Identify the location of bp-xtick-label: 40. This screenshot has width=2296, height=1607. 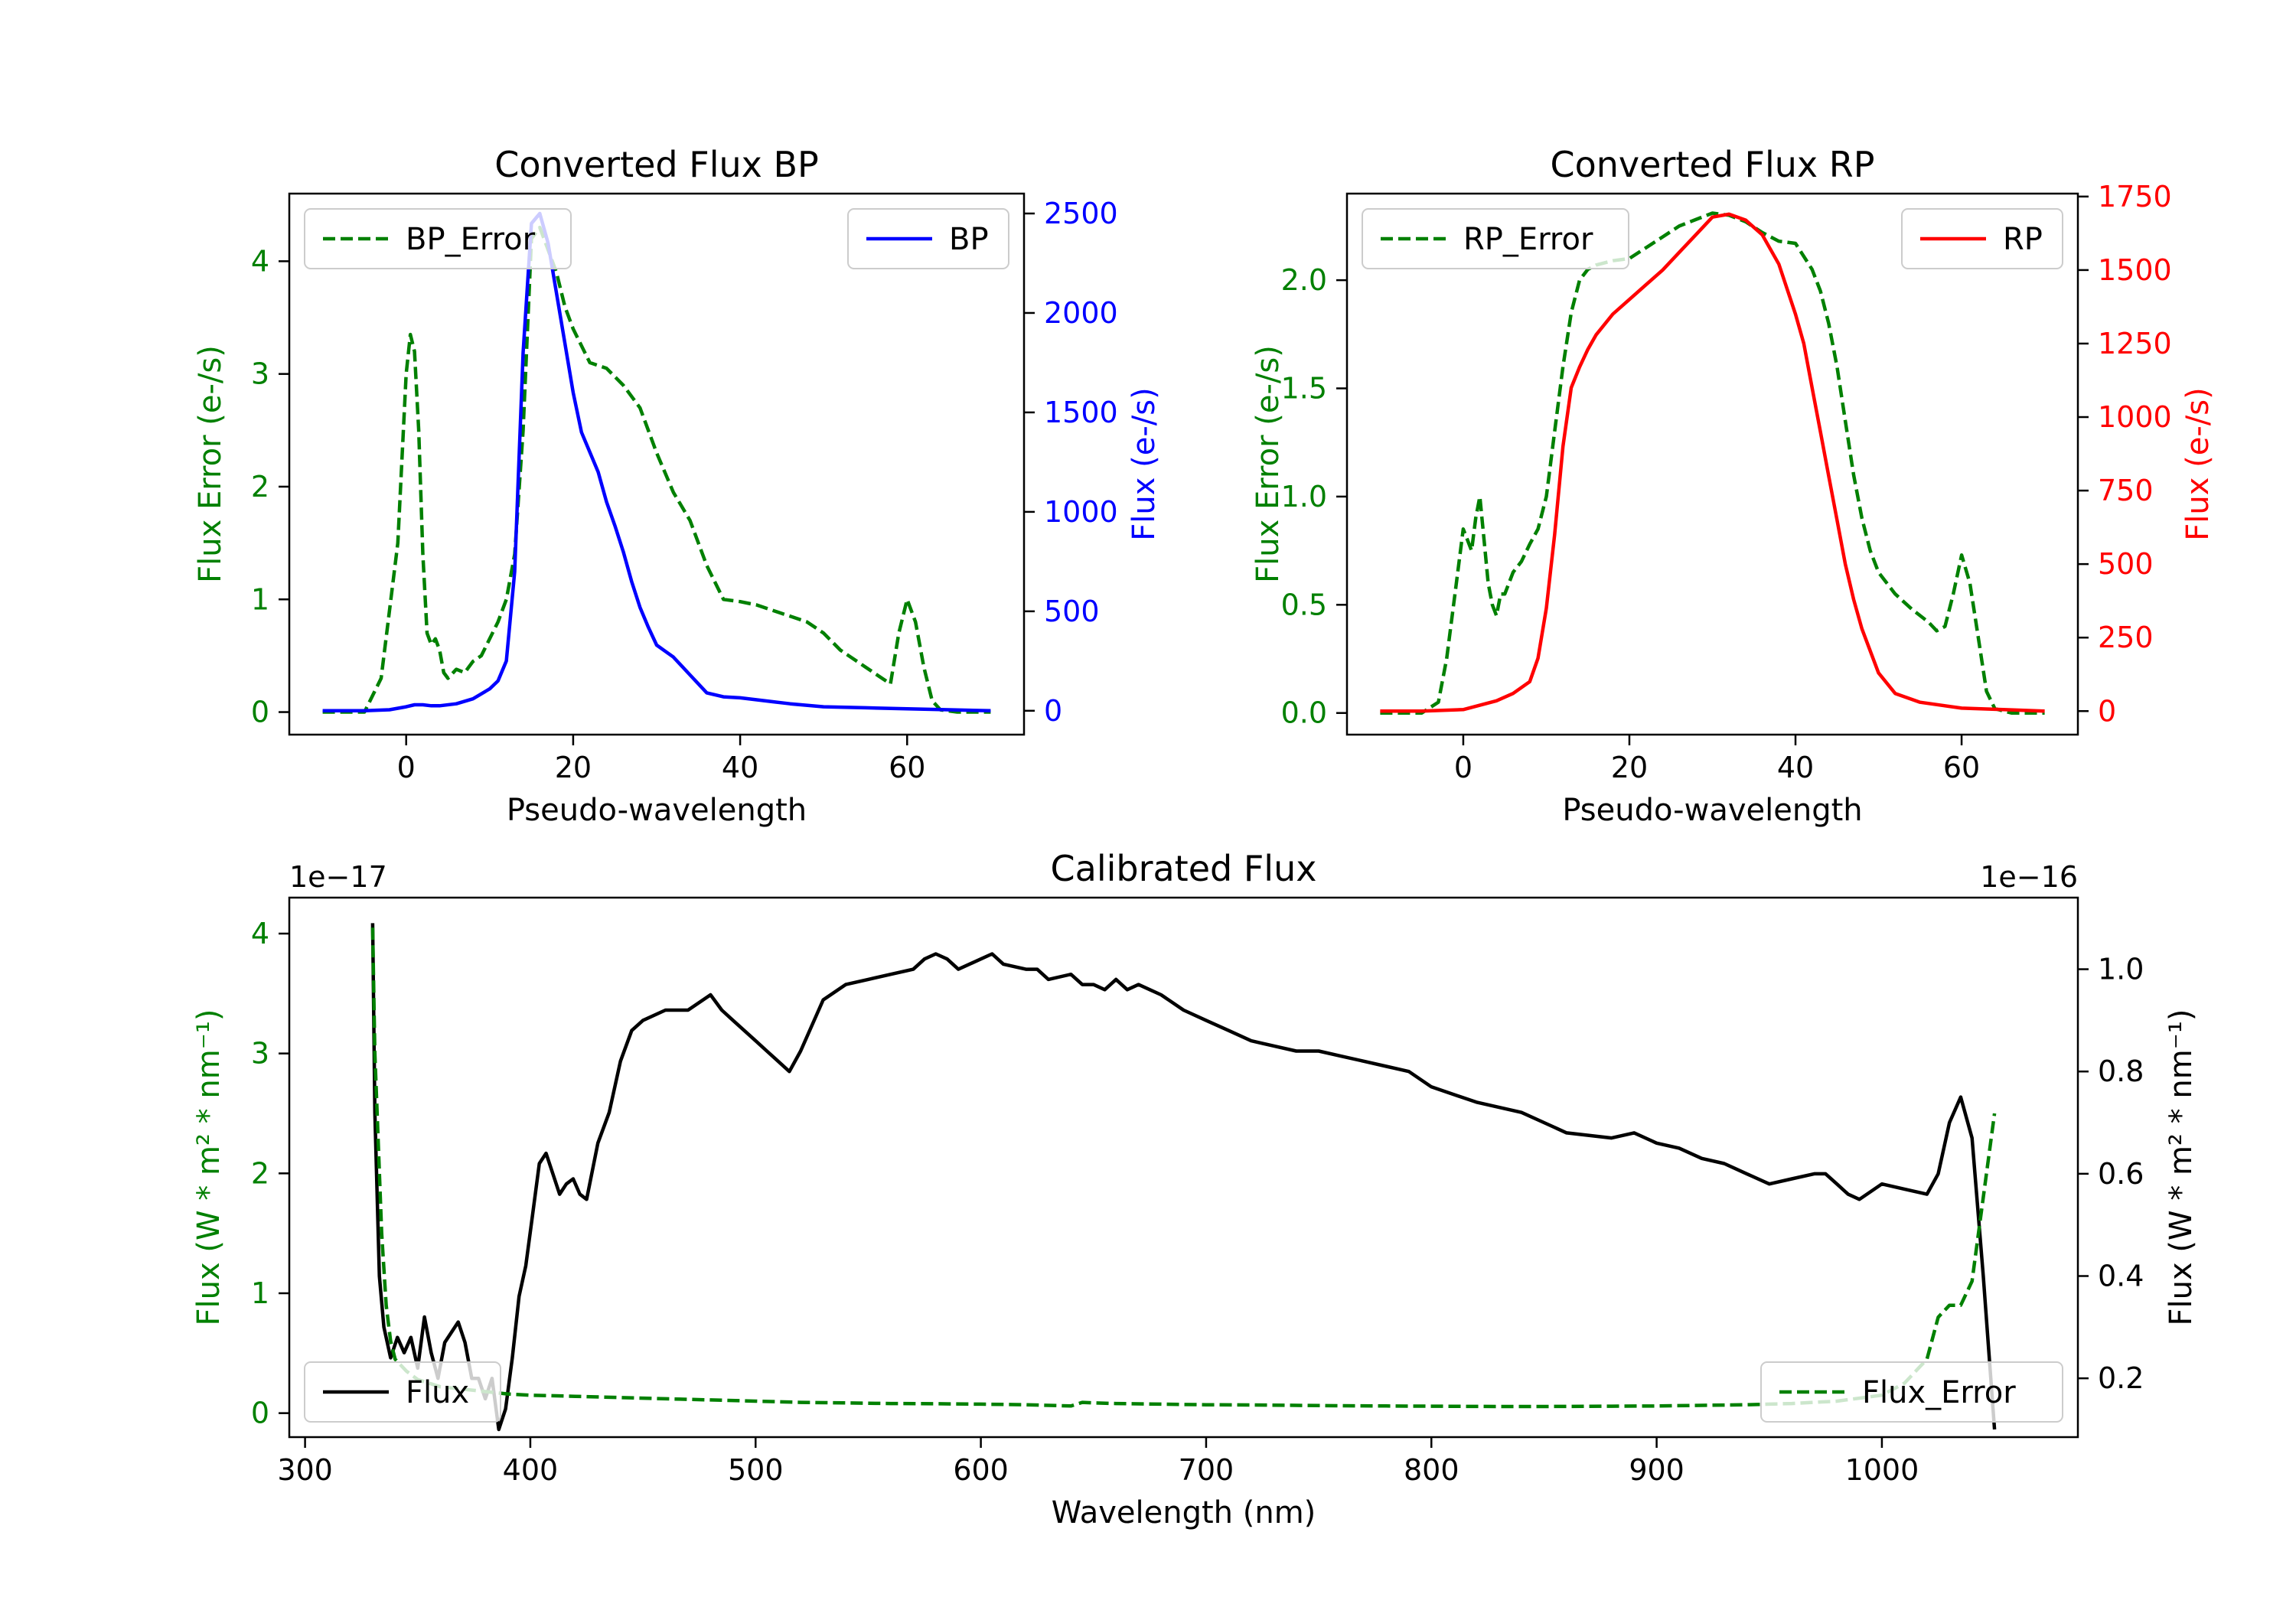
(740, 767).